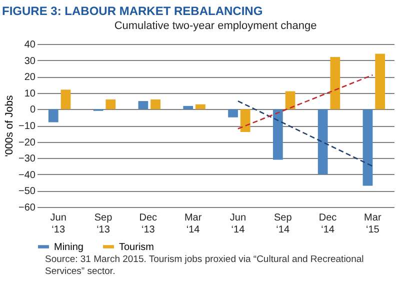 The height and width of the screenshot is (298, 396). What do you see at coordinates (136, 247) in the screenshot?
I see `legend-label: Tourism` at bounding box center [136, 247].